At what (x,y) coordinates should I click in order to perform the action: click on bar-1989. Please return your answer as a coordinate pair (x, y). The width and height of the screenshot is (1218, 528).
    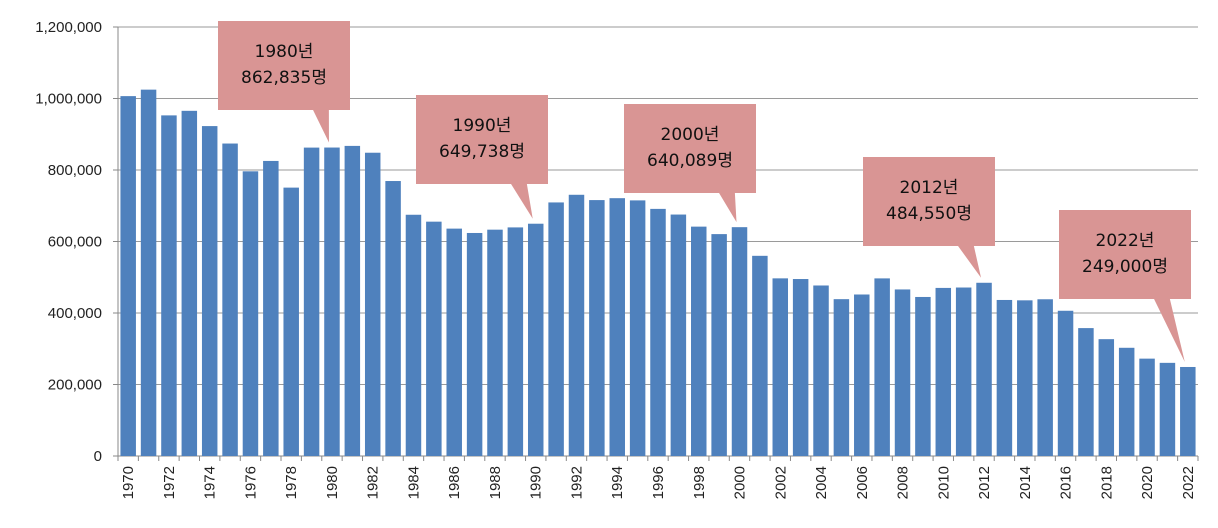
    Looking at the image, I should click on (515, 341).